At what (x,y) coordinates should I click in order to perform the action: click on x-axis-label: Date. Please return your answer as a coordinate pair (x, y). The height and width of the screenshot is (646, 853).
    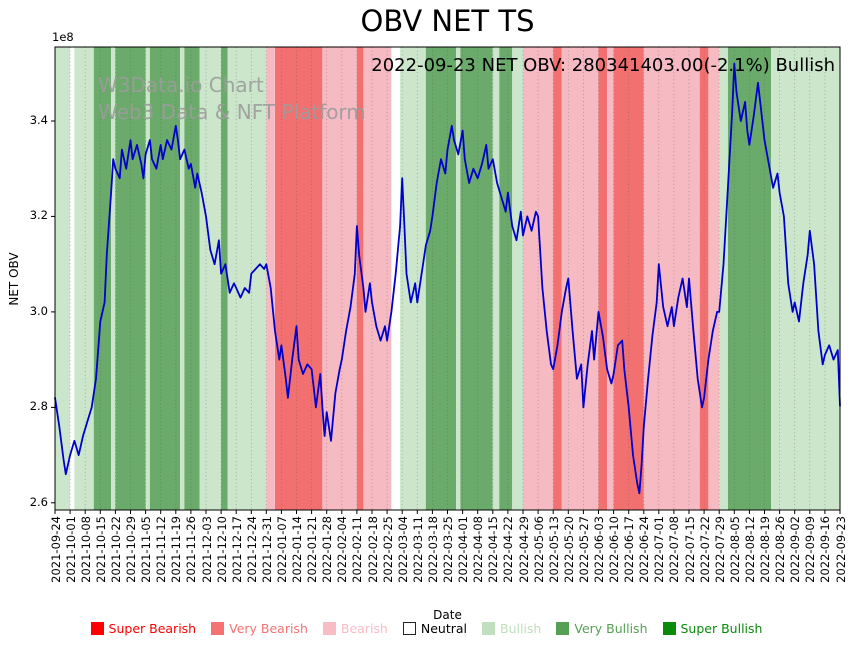
    Looking at the image, I should click on (447, 615).